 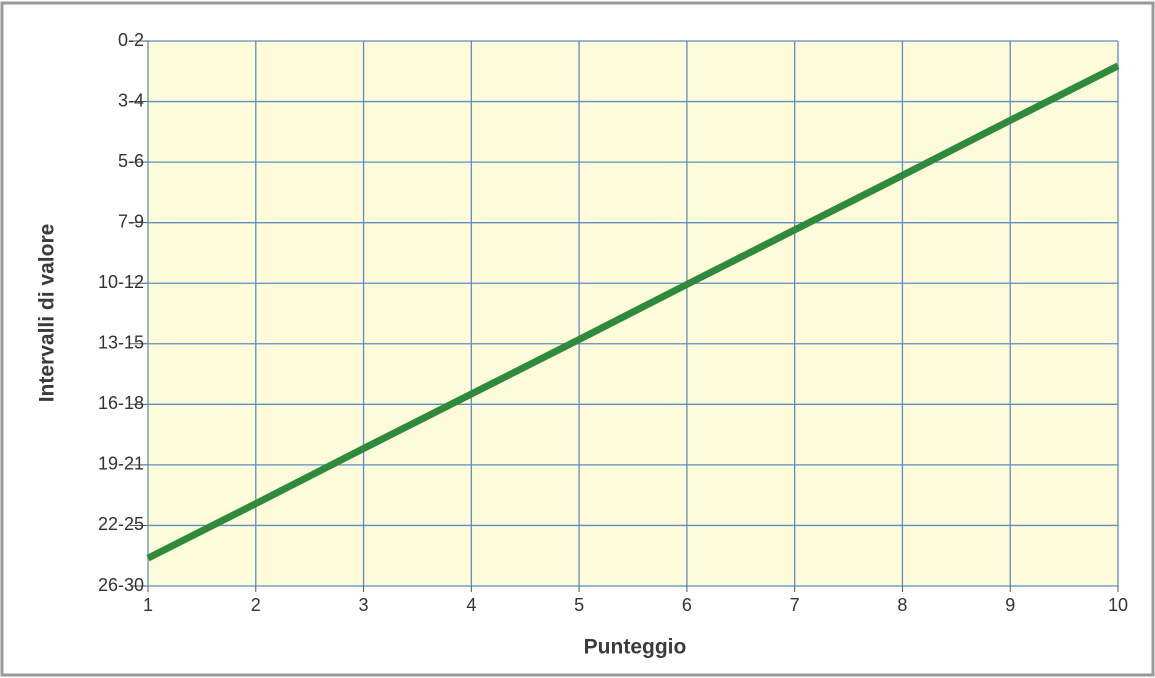 What do you see at coordinates (131, 221) in the screenshot?
I see `y-tick-label: 7-9` at bounding box center [131, 221].